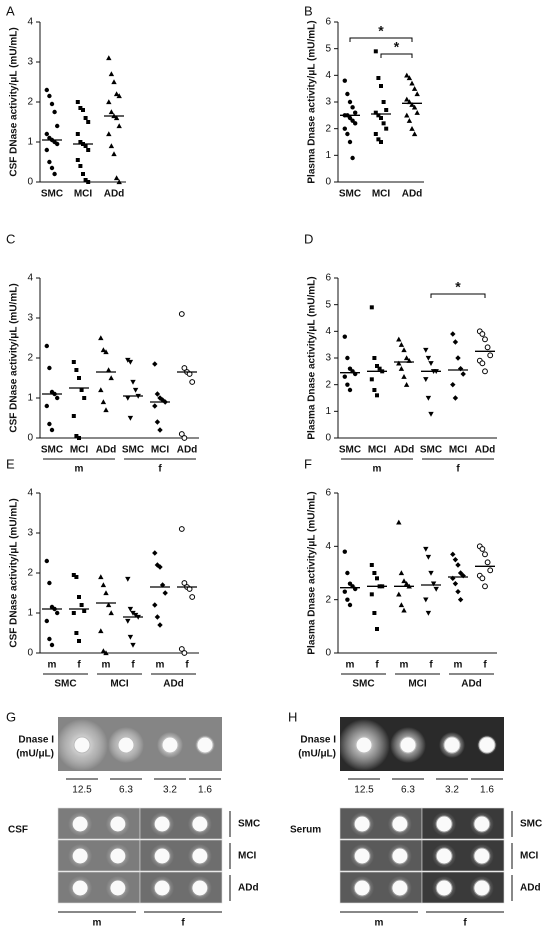 The image size is (550, 931). Describe the element at coordinates (364, 790) in the screenshot. I see `concentration-label: 12.5` at that location.